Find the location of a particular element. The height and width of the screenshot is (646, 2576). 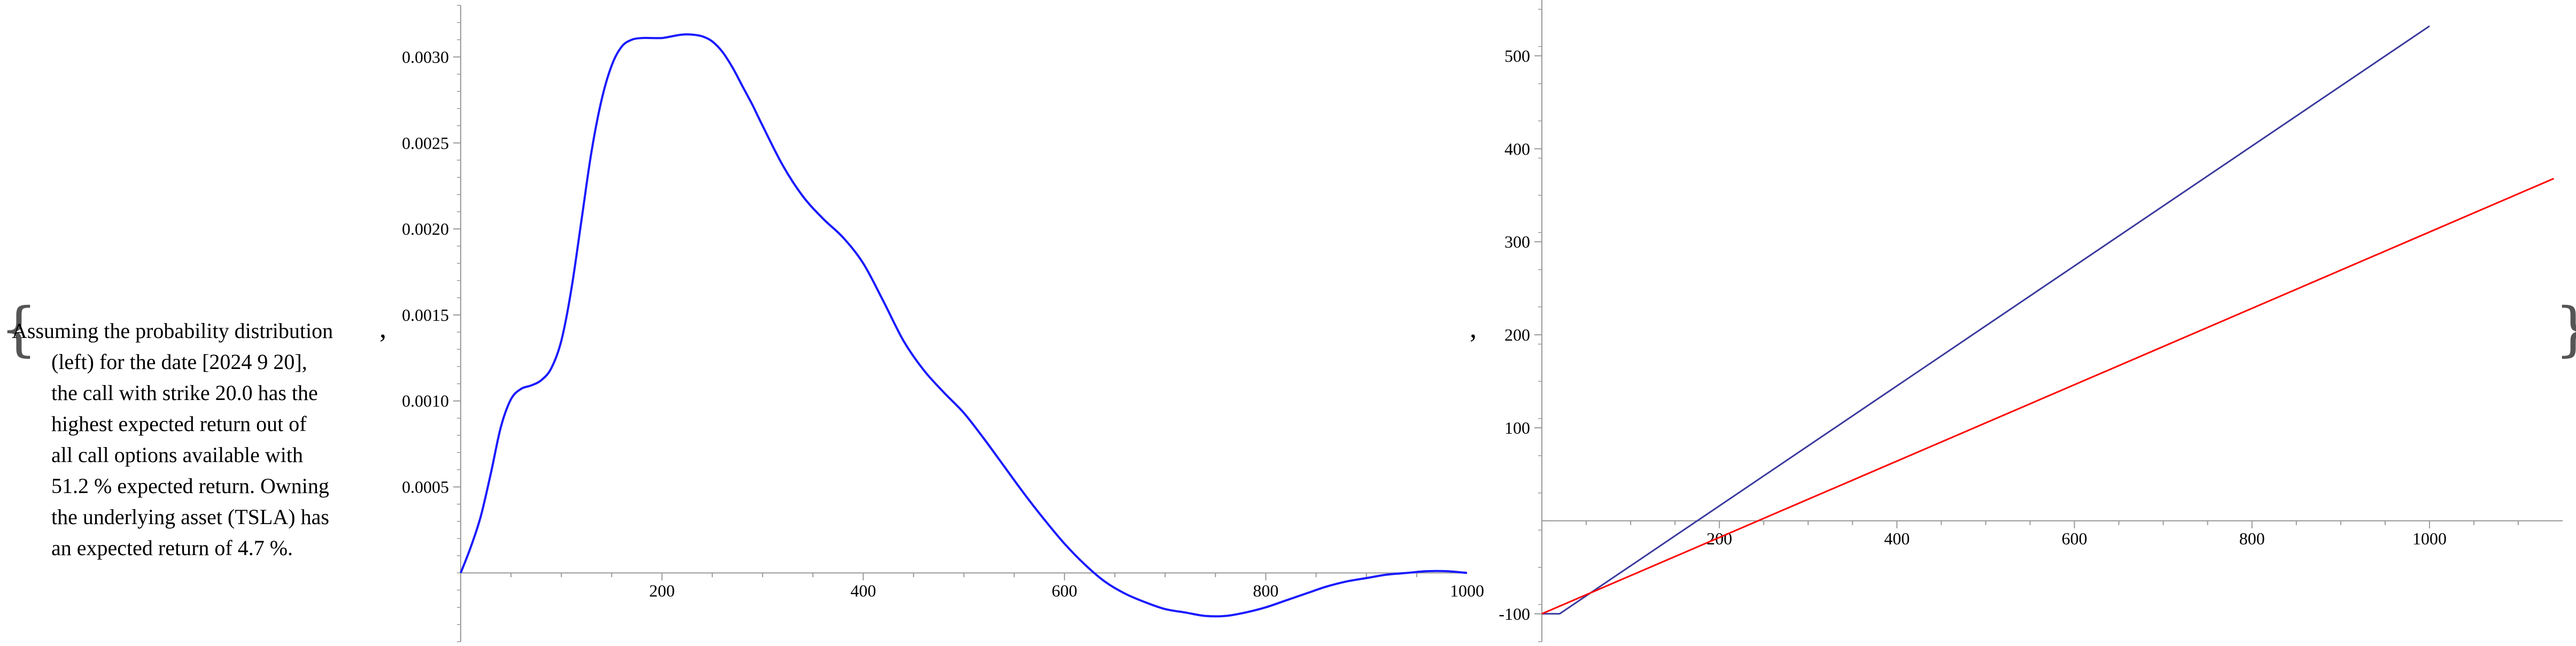

y-tick-label: 0.0030 is located at coordinates (425, 56).